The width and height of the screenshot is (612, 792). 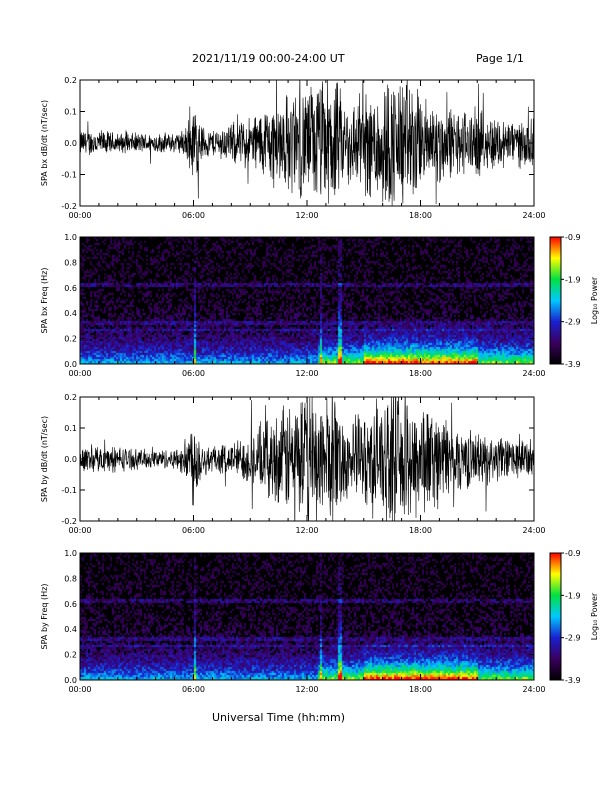 What do you see at coordinates (44, 617) in the screenshot?
I see `y-axis-label: SPA by Freq (Hz)` at bounding box center [44, 617].